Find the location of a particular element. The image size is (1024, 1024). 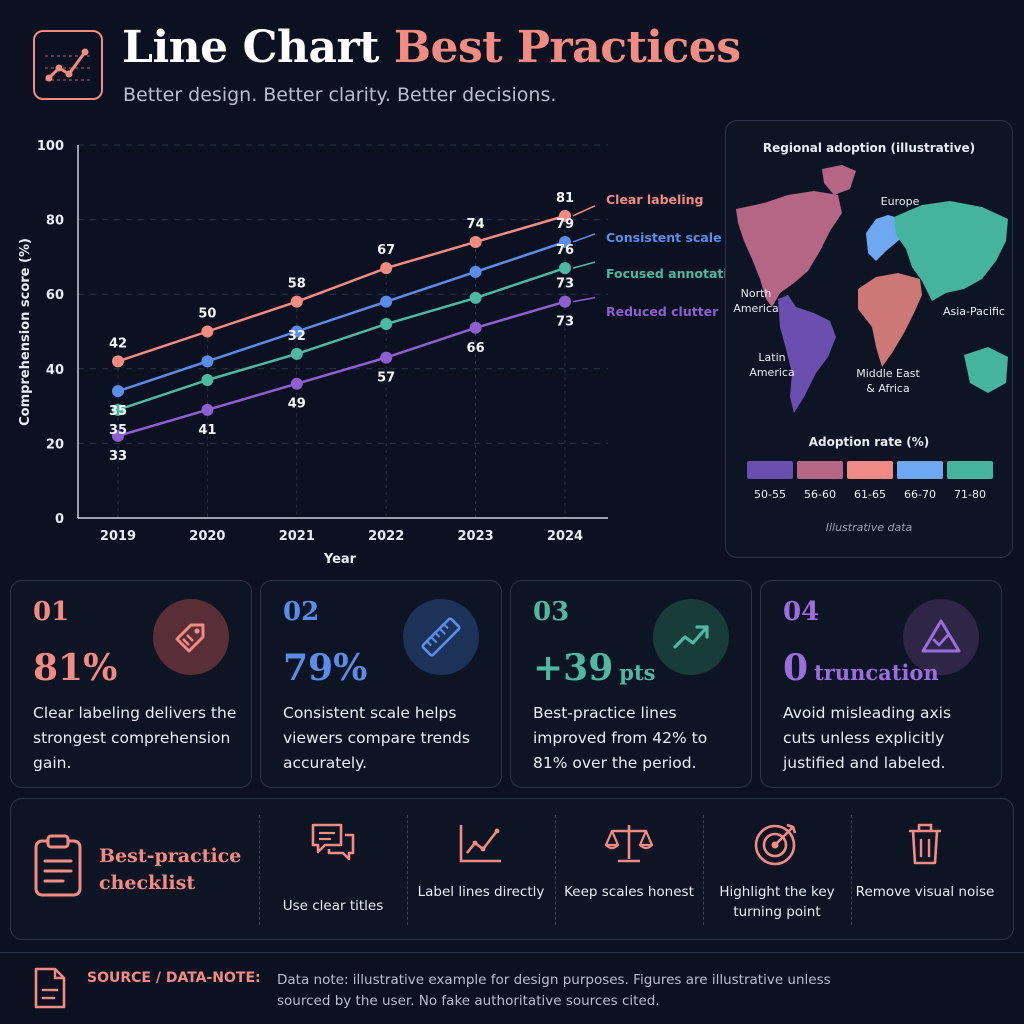

checklist-item: Remove visual noise is located at coordinates (925, 870).